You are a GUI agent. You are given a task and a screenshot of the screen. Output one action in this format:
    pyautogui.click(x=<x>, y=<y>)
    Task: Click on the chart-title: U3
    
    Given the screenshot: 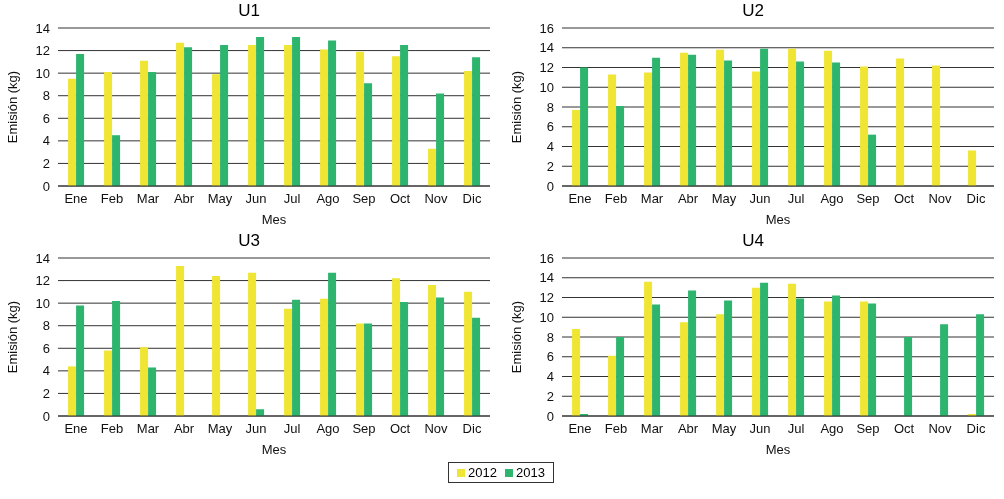 What is the action you would take?
    pyautogui.click(x=249, y=241)
    